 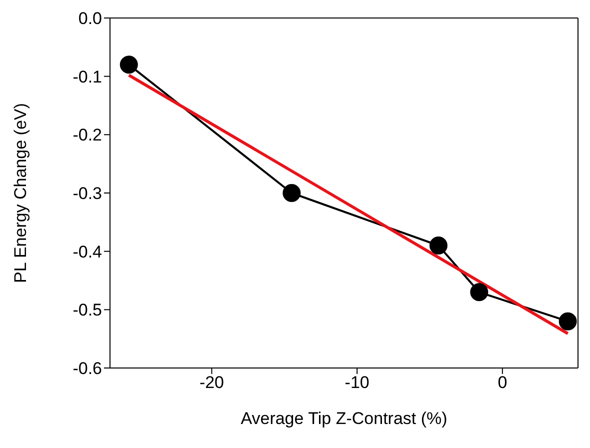 I want to click on y-tick-label: -0.6, so click(x=87, y=368).